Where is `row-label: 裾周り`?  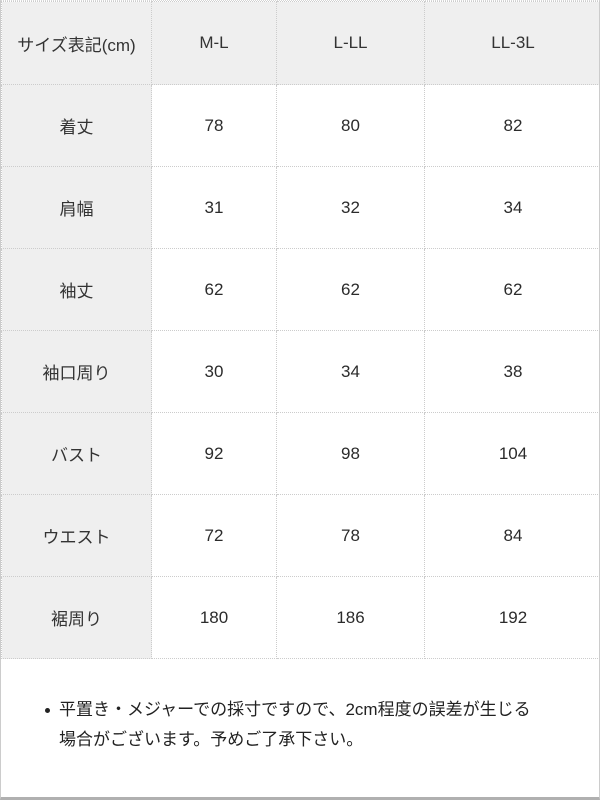 row-label: 裾周り is located at coordinates (76, 617).